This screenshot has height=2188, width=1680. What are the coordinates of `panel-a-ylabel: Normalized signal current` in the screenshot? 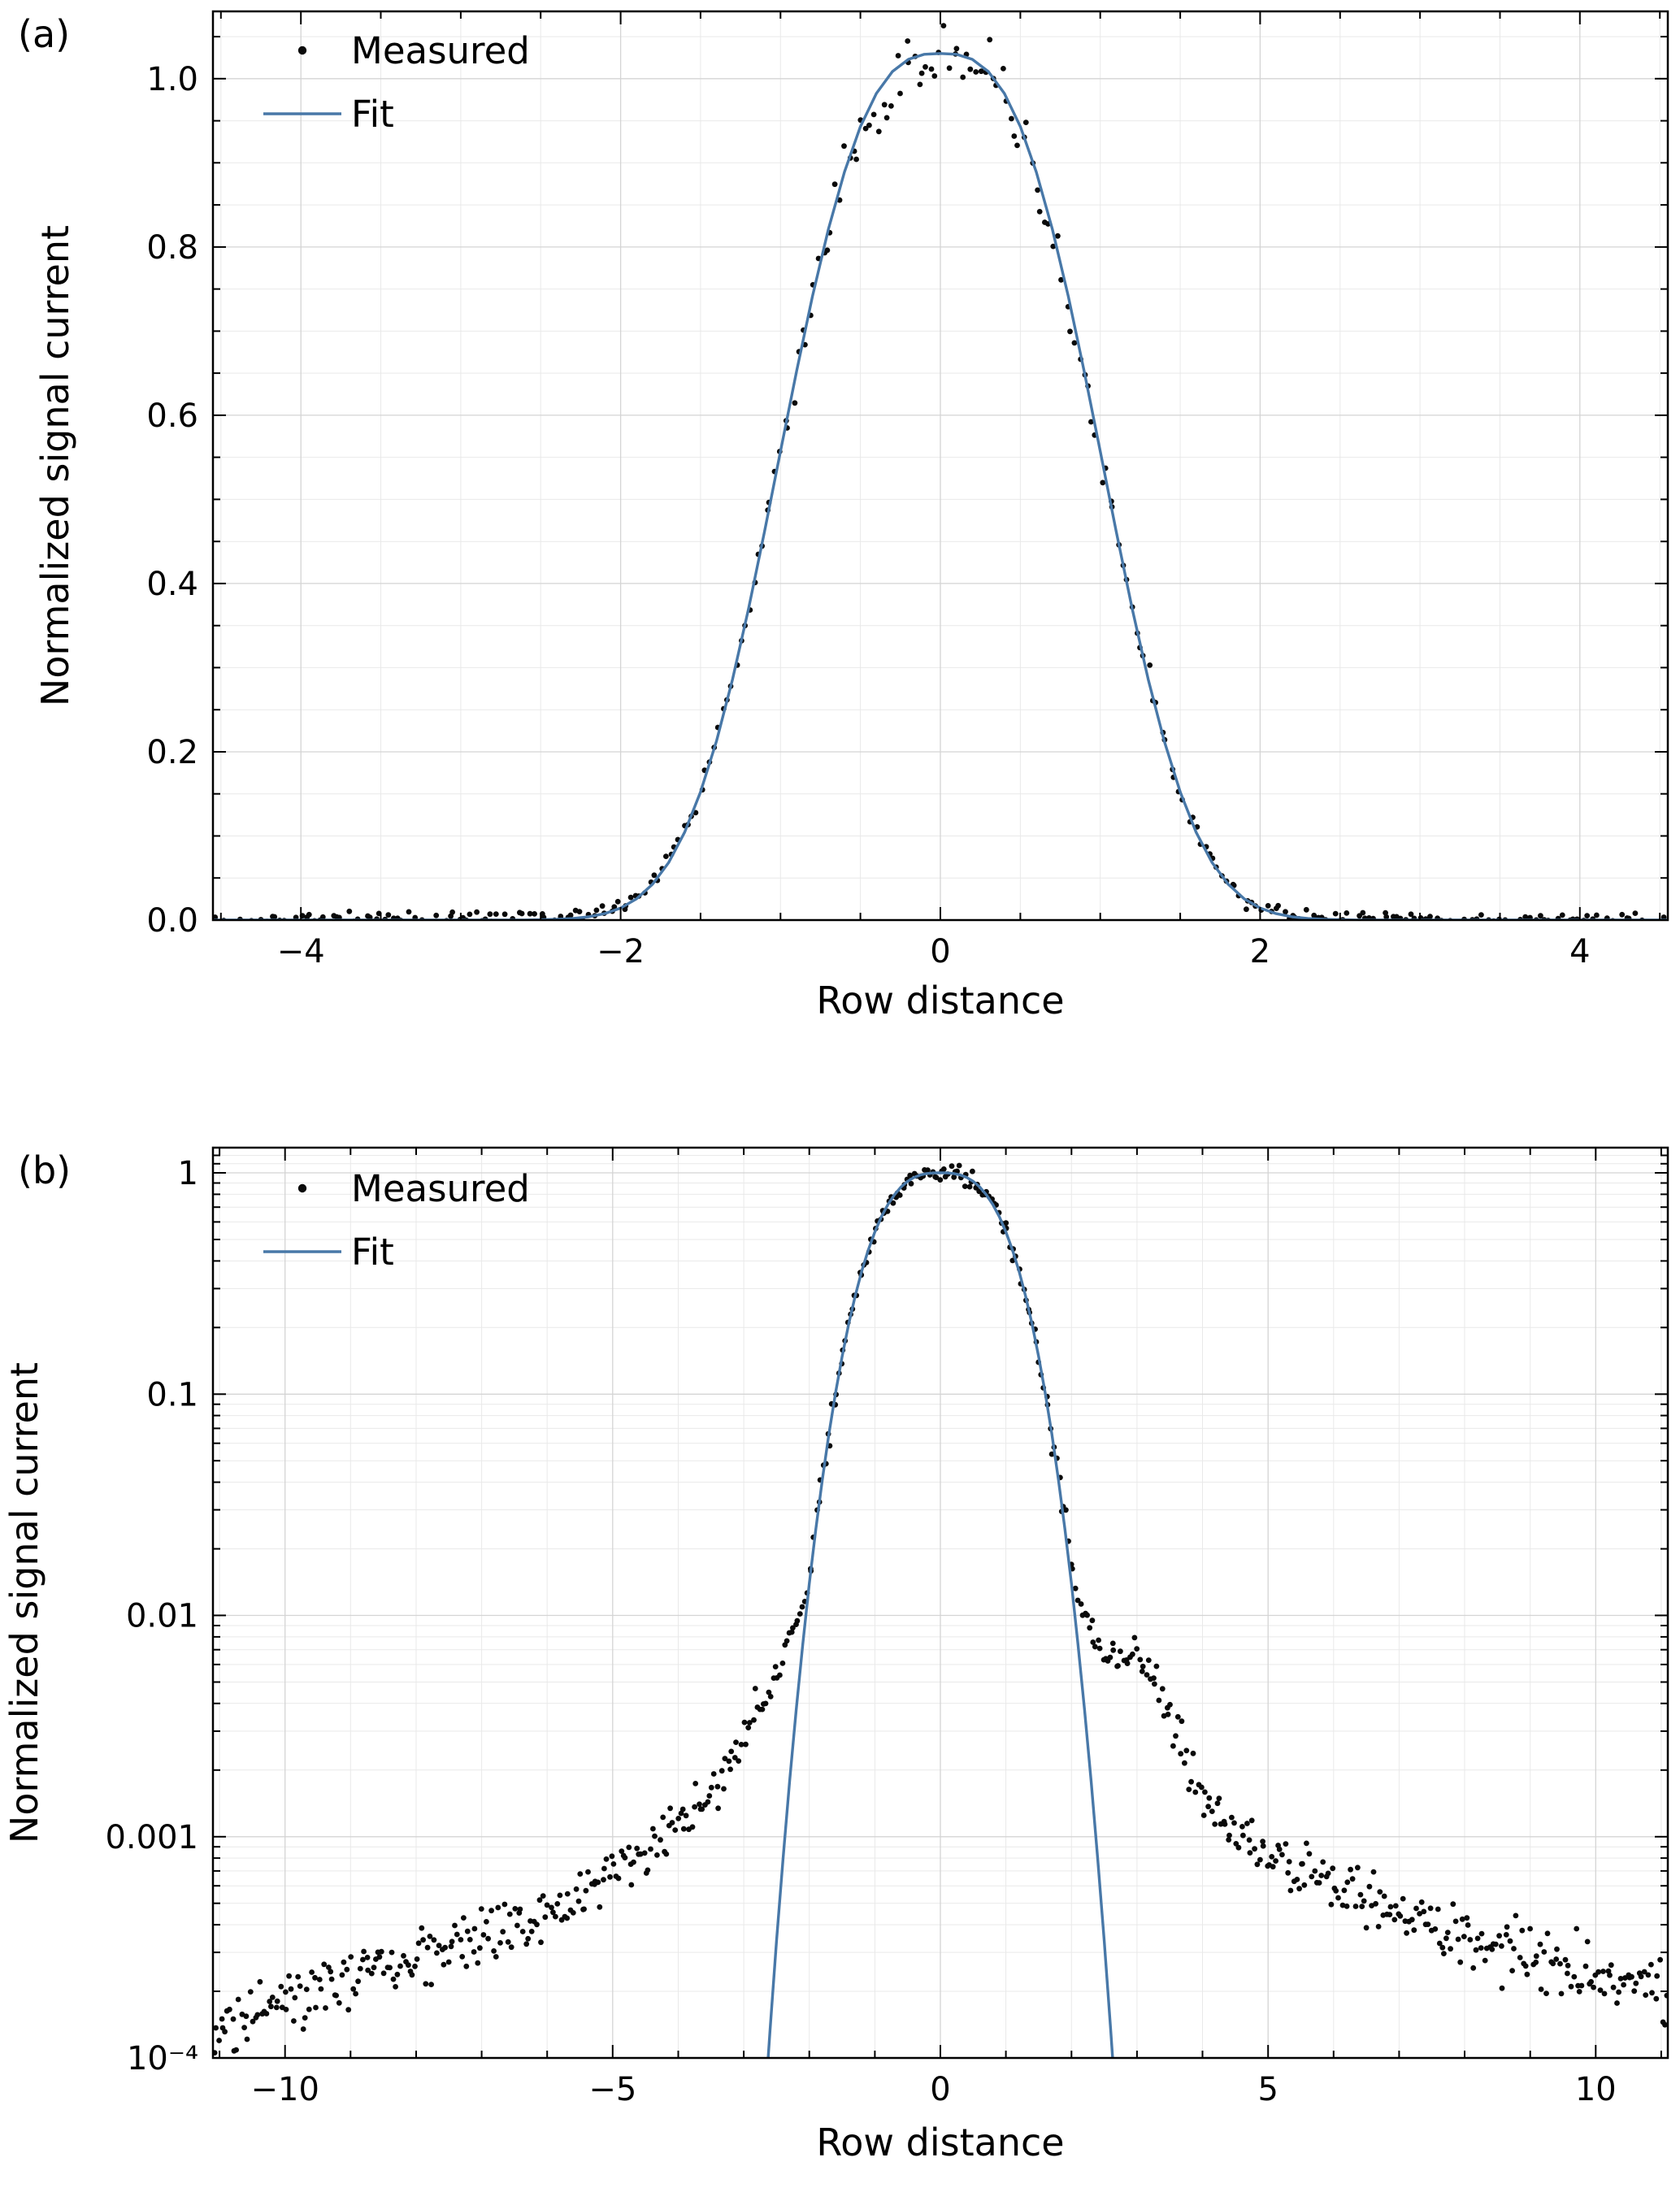 It's located at (55, 465).